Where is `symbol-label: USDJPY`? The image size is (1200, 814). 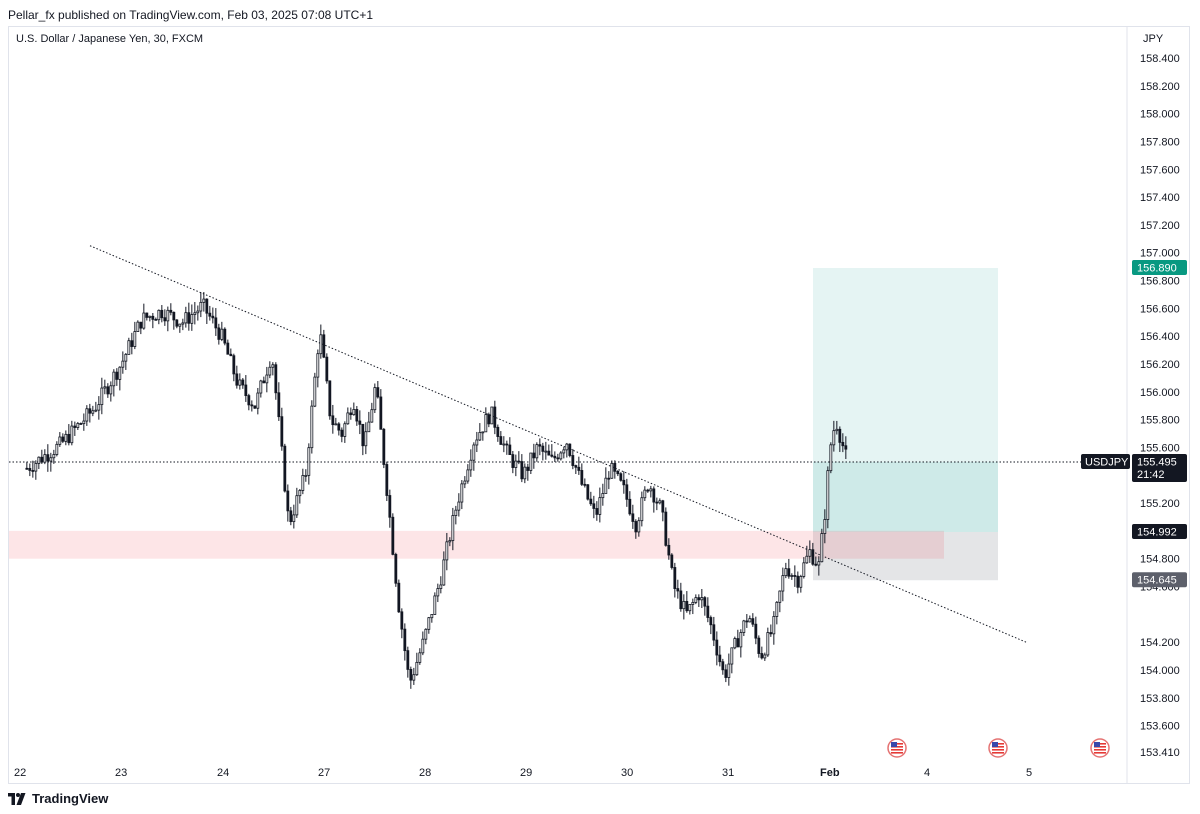 symbol-label: USDJPY is located at coordinates (1107, 463).